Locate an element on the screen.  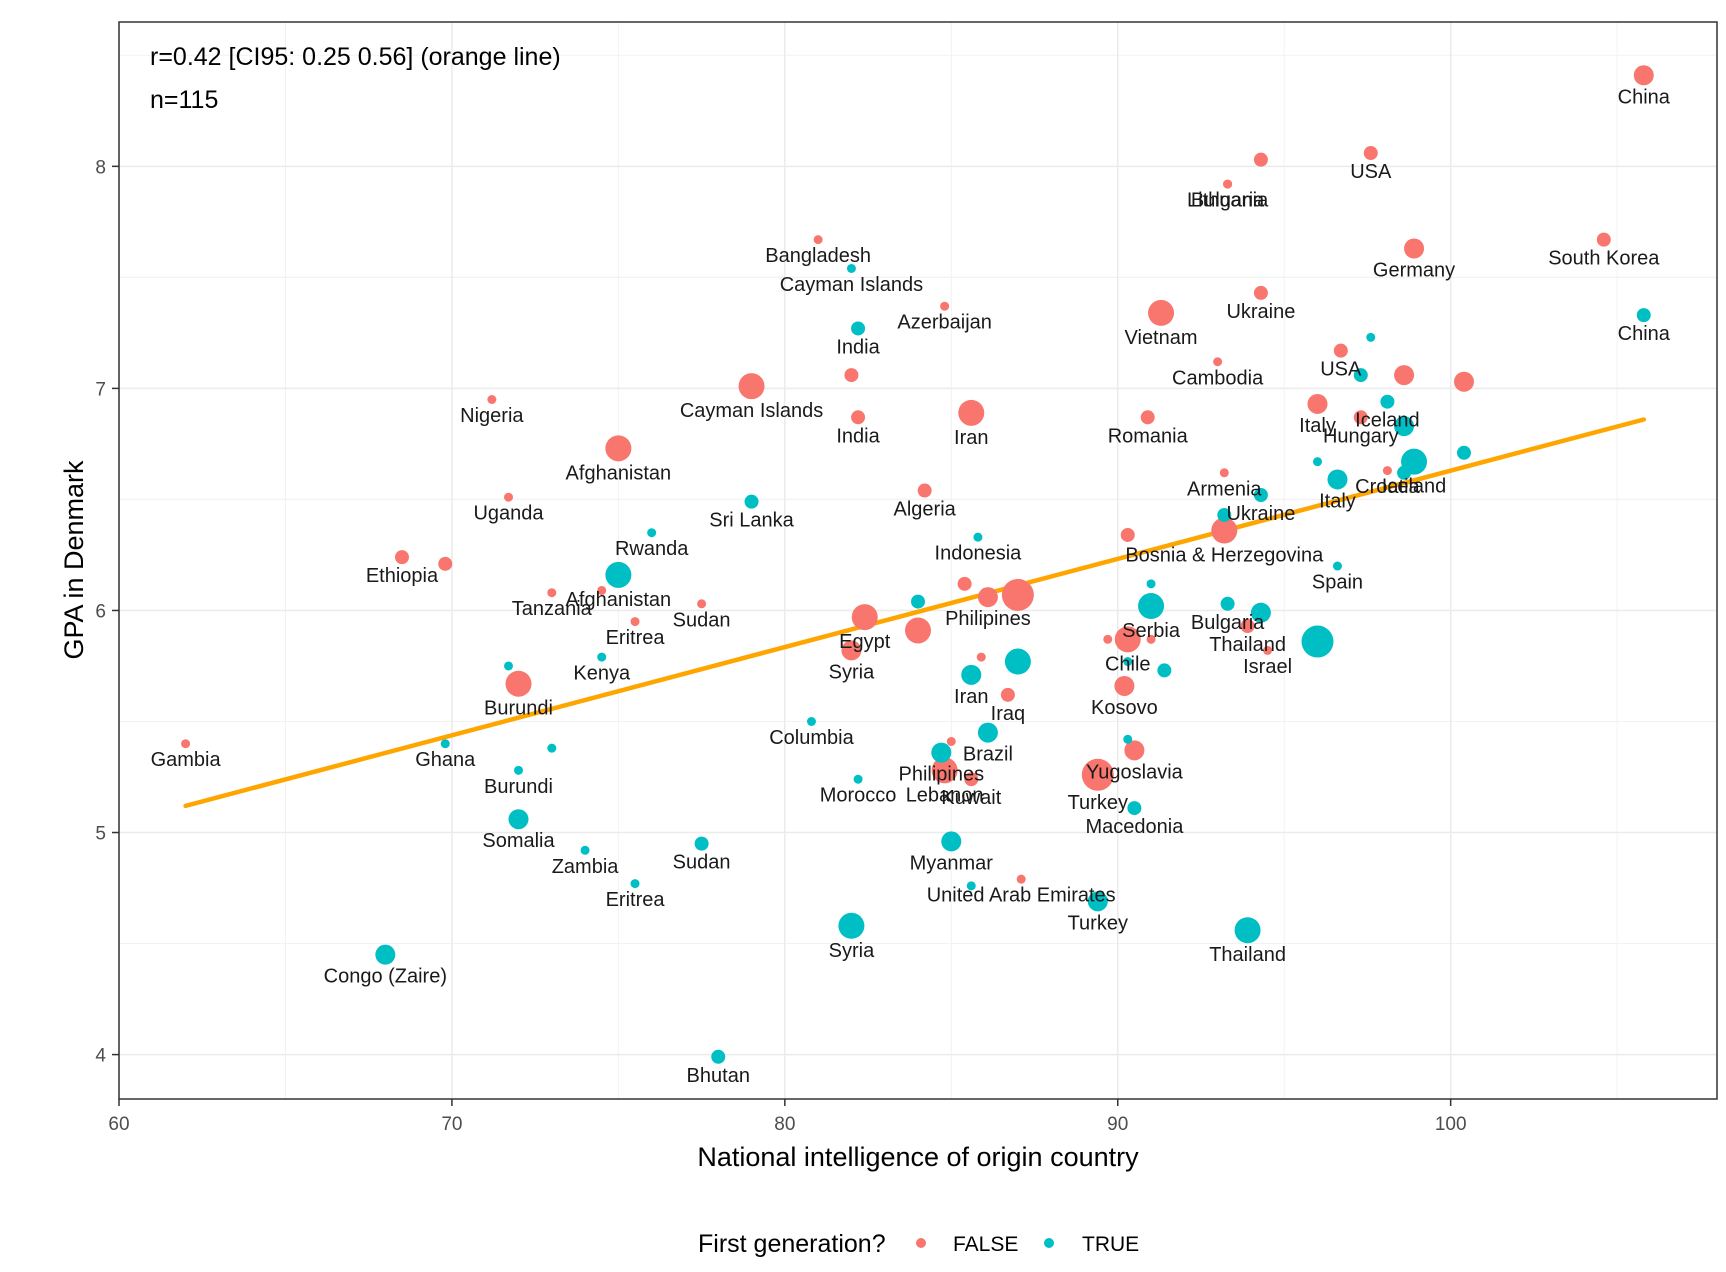
point-label: Macedonia is located at coordinates (1134, 827).